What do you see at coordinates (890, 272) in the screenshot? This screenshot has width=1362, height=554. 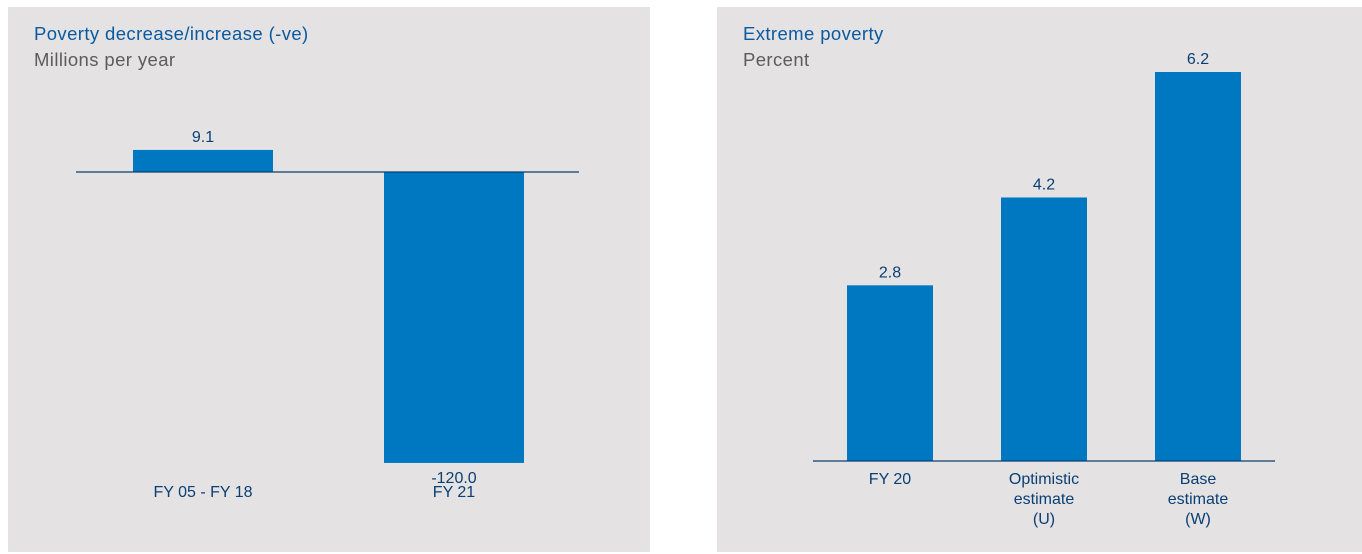 I see `data-label: 2.8` at bounding box center [890, 272].